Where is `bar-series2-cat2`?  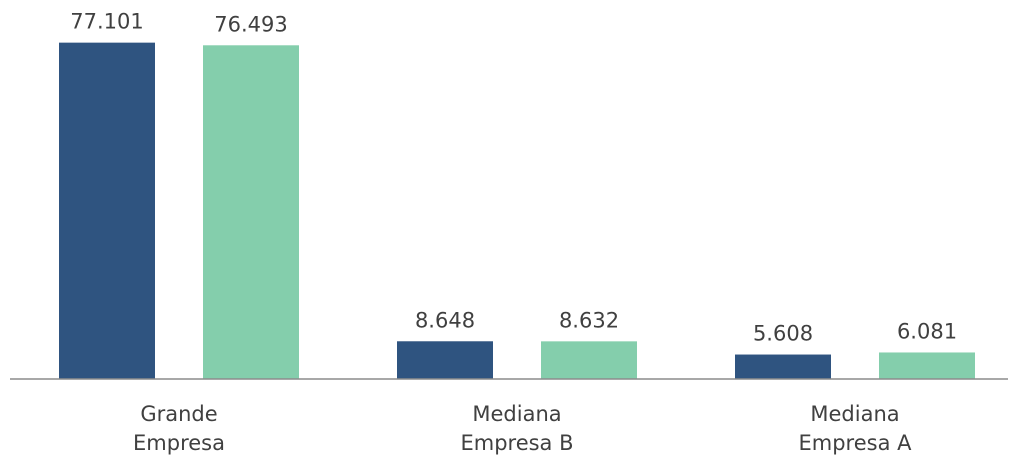
bar-series2-cat2 is located at coordinates (589, 360).